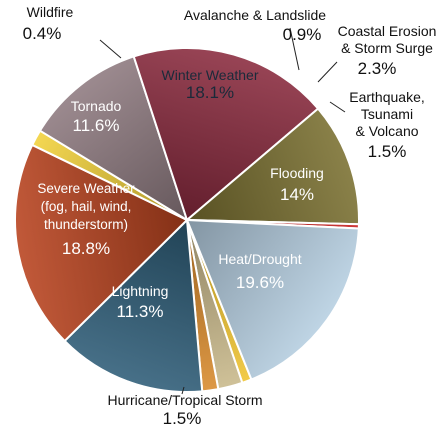 The height and width of the screenshot is (433, 445). I want to click on value-severe-weather: 18.8%, so click(86, 248).